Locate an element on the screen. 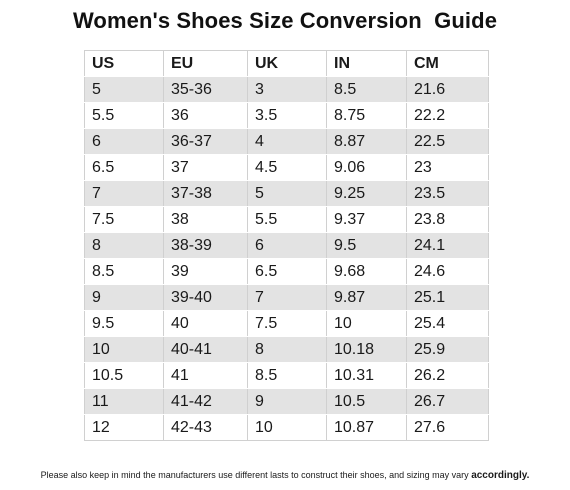 The height and width of the screenshot is (490, 570). cell-us: 12 is located at coordinates (124, 427).